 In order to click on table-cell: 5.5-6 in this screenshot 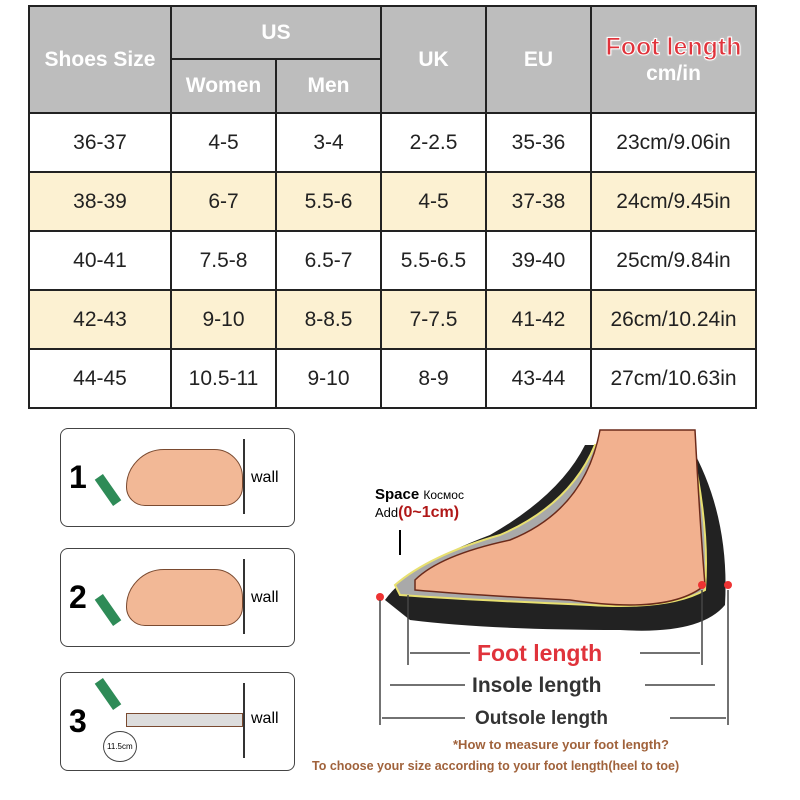, I will do `click(328, 201)`.